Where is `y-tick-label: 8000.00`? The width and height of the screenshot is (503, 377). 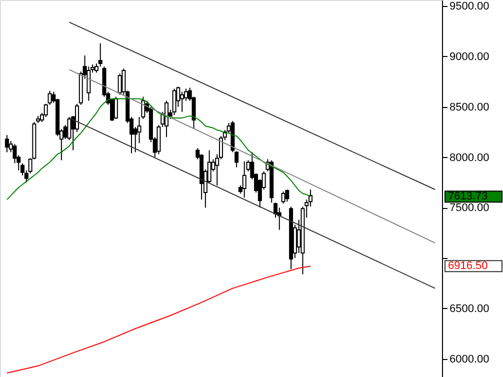
y-tick-label: 8000.00 is located at coordinates (470, 158).